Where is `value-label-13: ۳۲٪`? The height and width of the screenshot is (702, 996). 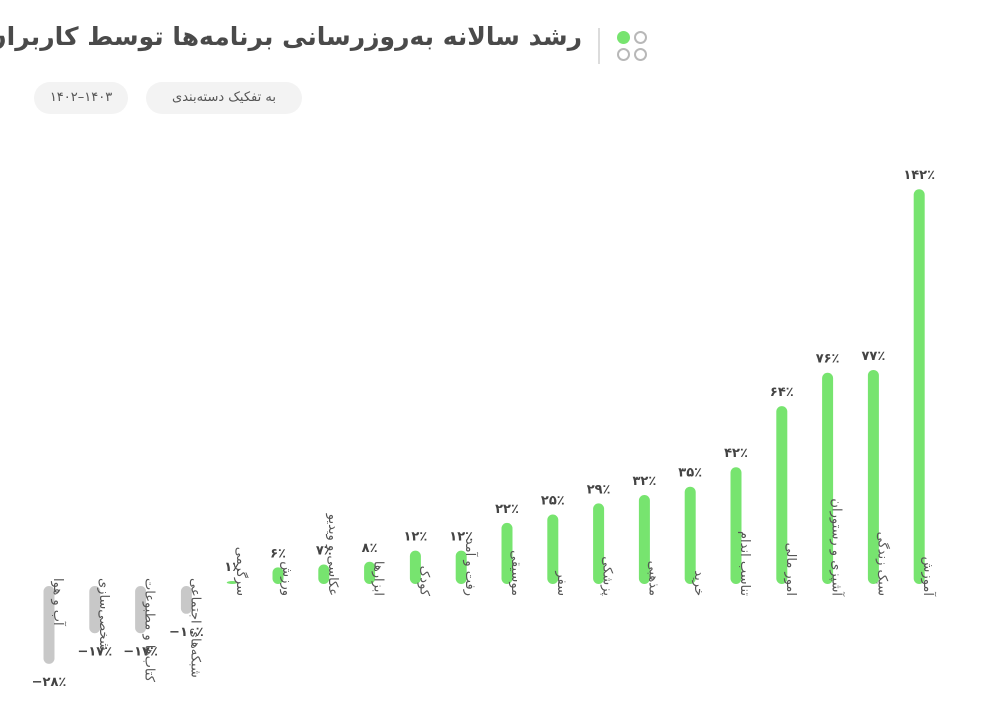 value-label-13: ۳۲٪ is located at coordinates (644, 481).